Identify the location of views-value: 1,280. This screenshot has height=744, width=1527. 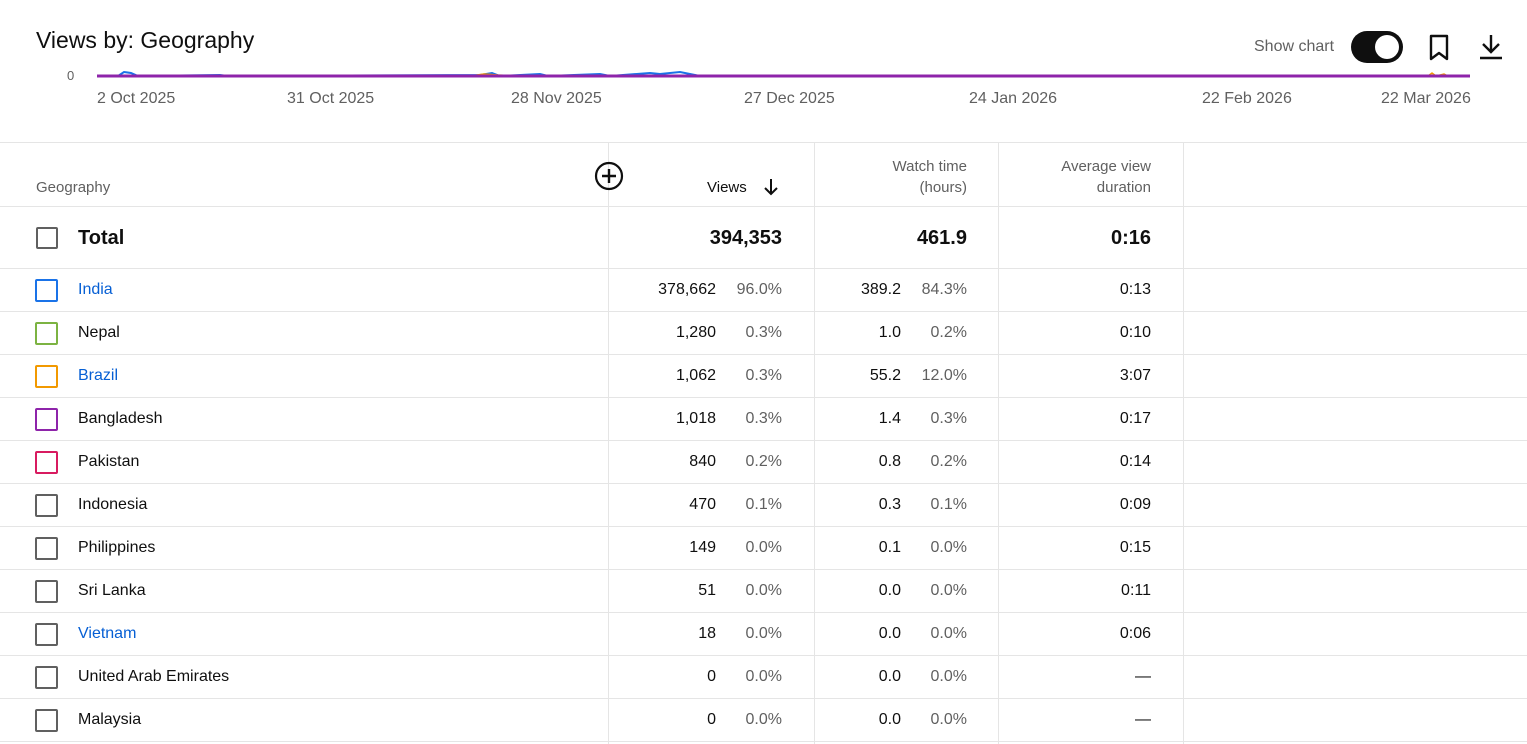
(695, 332).